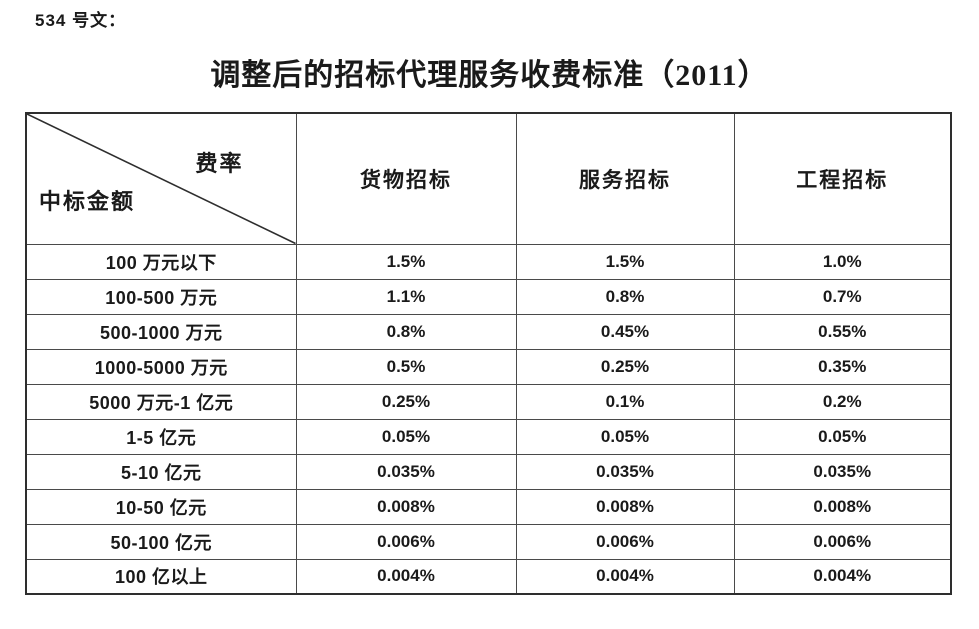 This screenshot has height=629, width=979. What do you see at coordinates (842, 178) in the screenshot?
I see `column-header-engineering: 工程招标` at bounding box center [842, 178].